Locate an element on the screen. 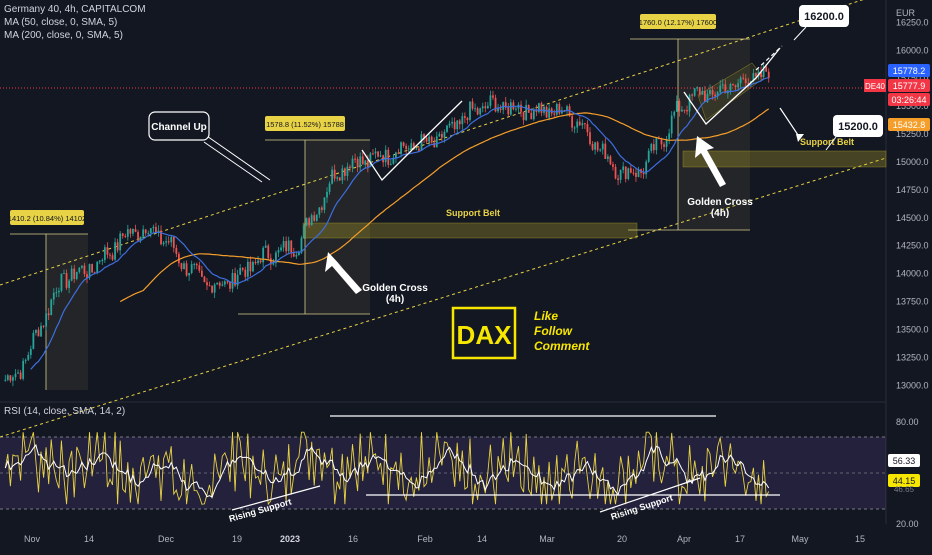 The image size is (932, 555). measure-label-1: 1410.2 (10.84%) 14102 is located at coordinates (47, 218).